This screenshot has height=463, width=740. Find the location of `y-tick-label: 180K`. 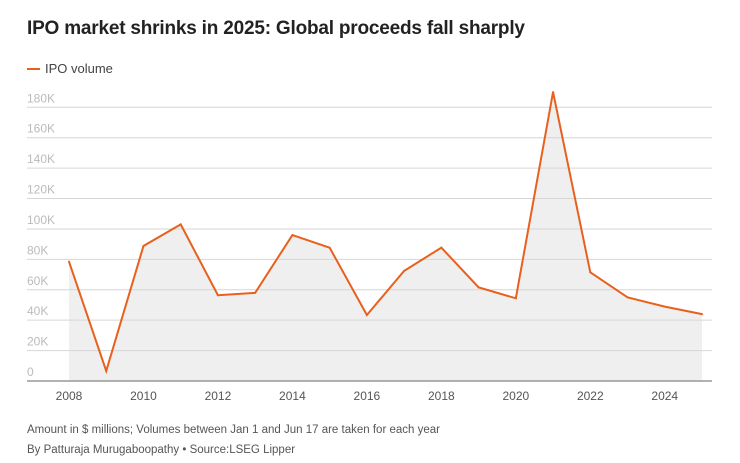

y-tick-label: 180K is located at coordinates (41, 98).